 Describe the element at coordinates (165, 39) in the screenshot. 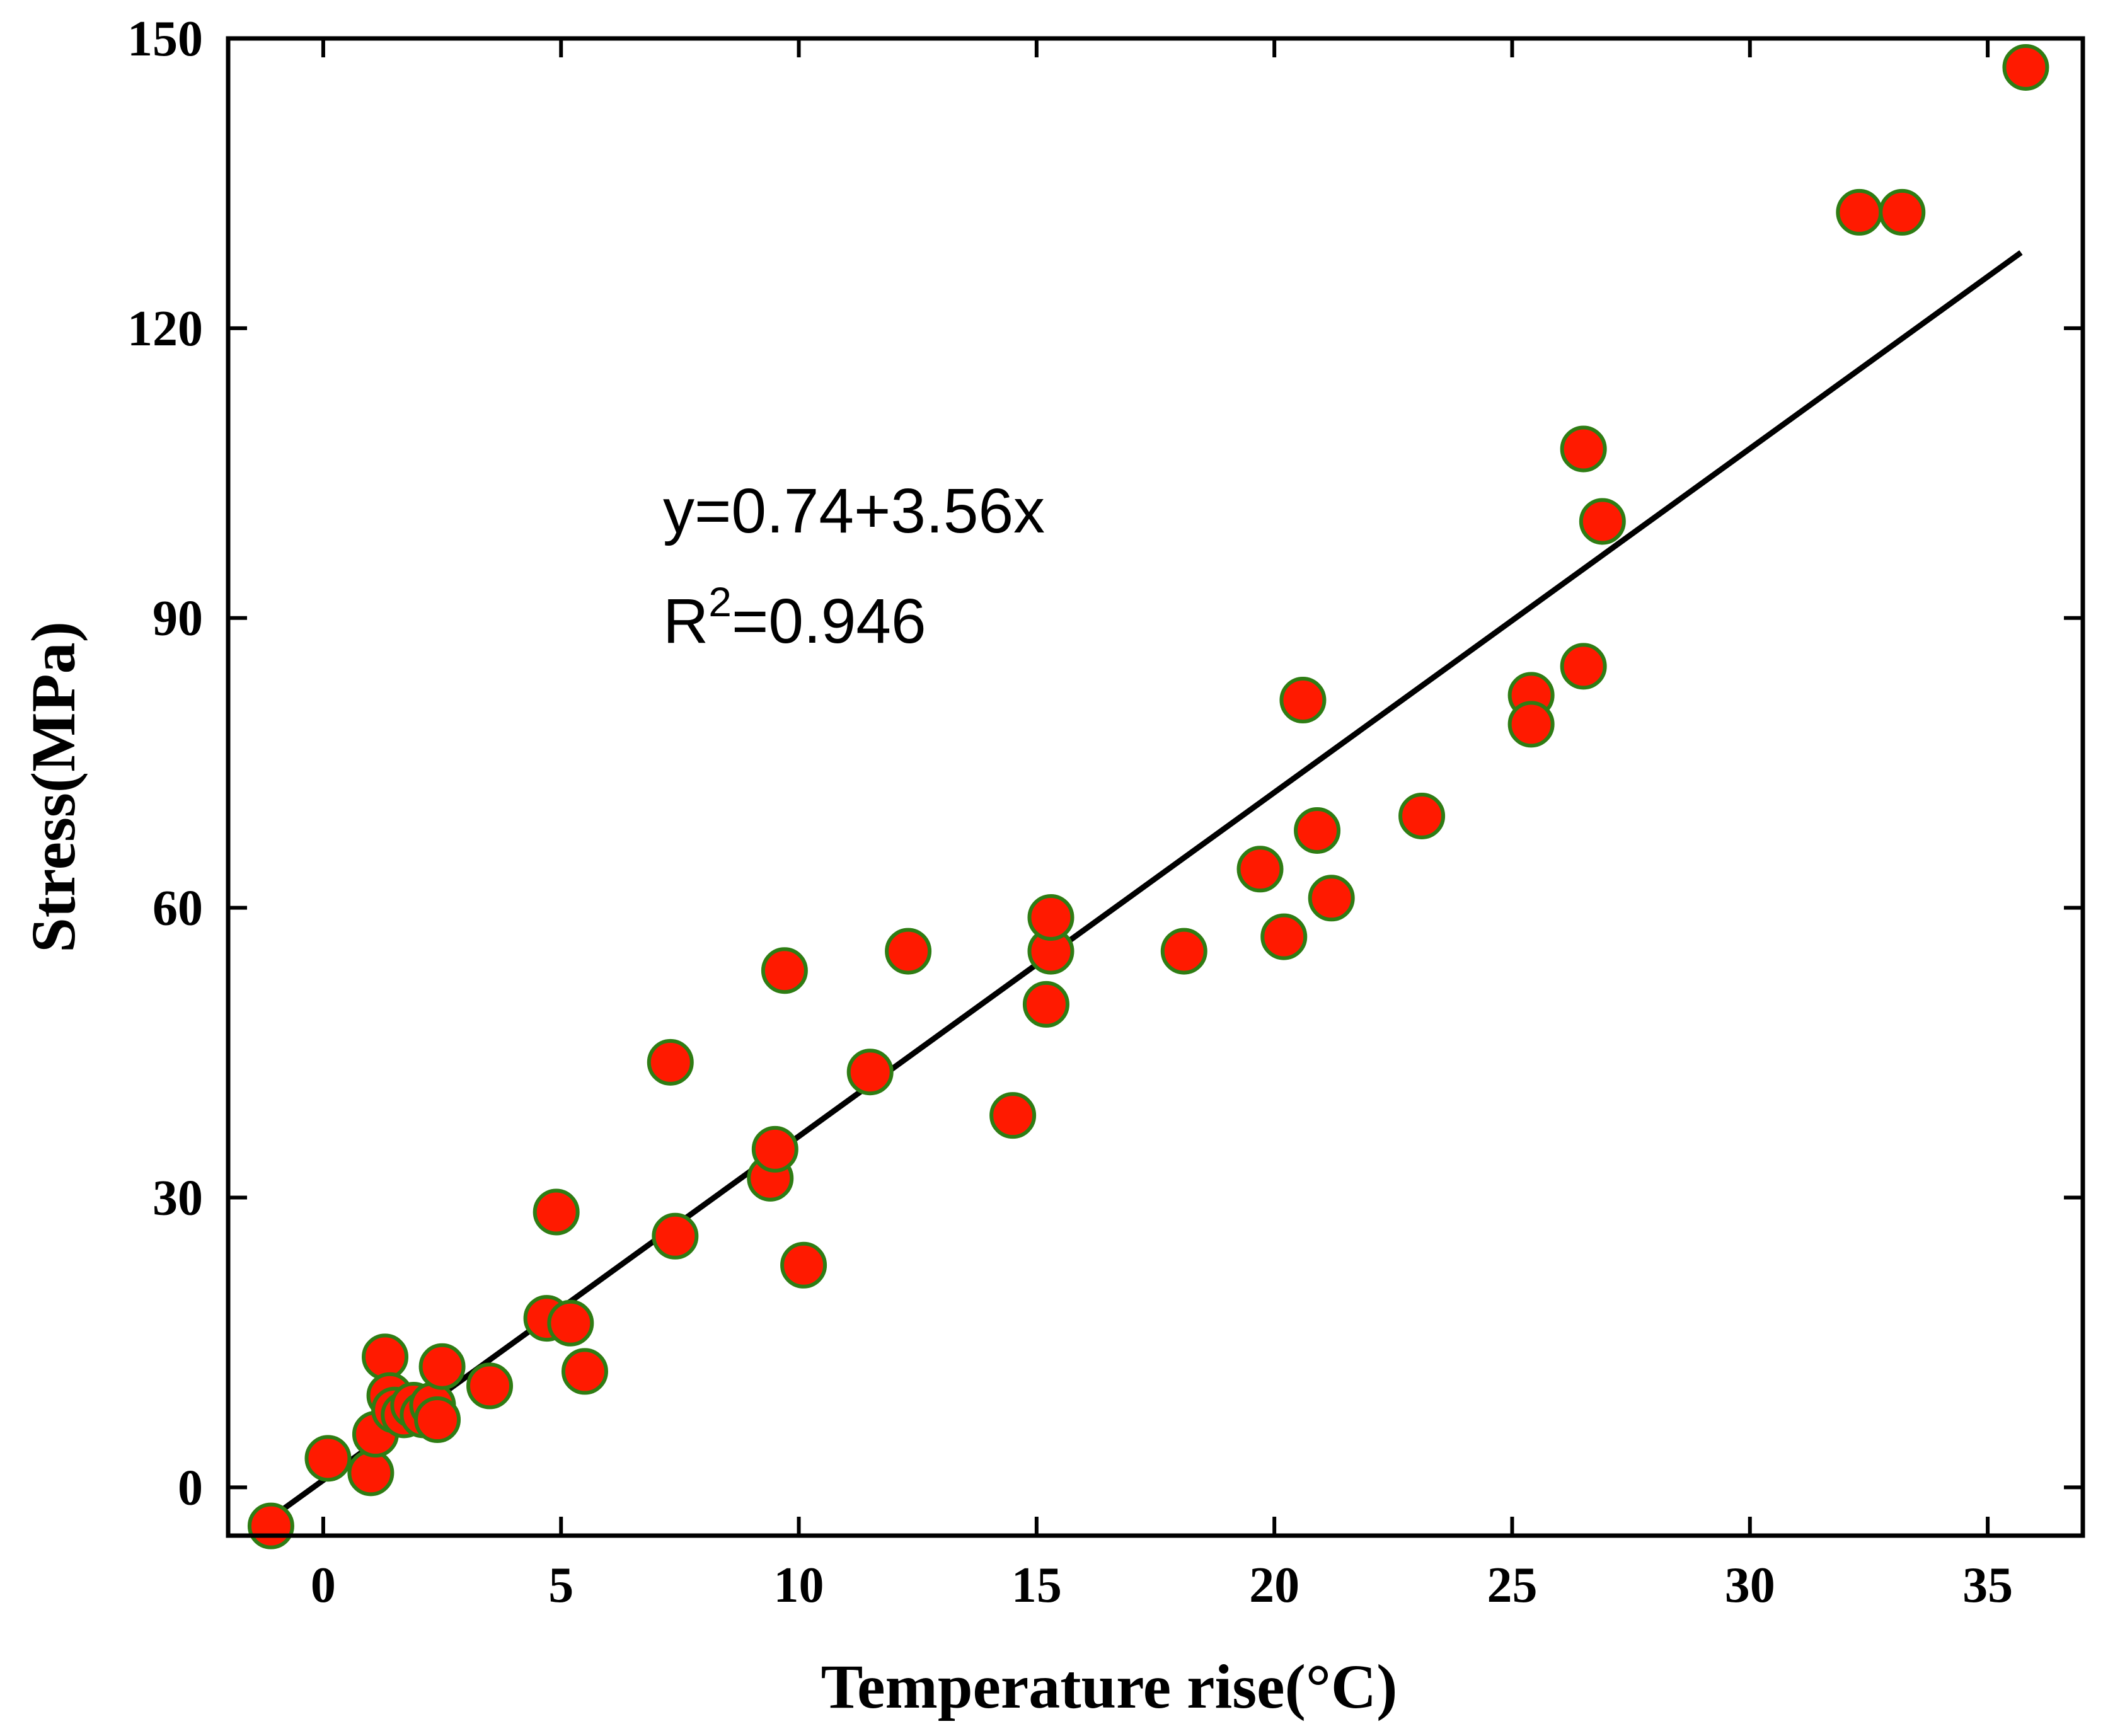

I see `y-tick-label: 150` at that location.